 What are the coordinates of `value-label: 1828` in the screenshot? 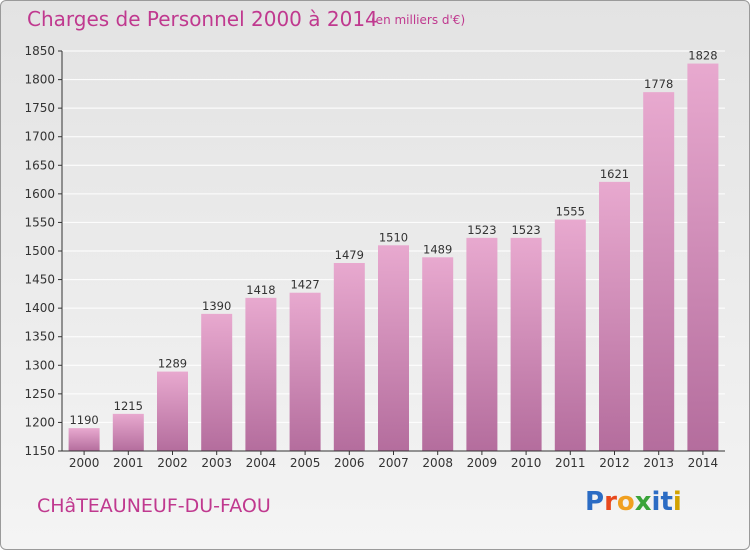 It's located at (702, 56).